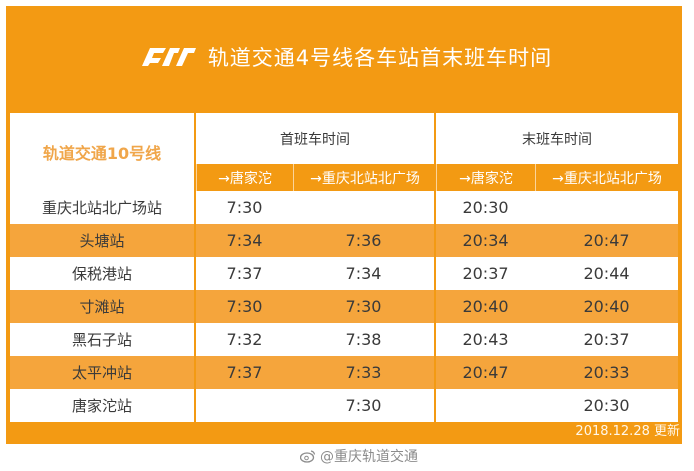  Describe the element at coordinates (103, 240) in the screenshot. I see `station-name: 头塘站` at that location.